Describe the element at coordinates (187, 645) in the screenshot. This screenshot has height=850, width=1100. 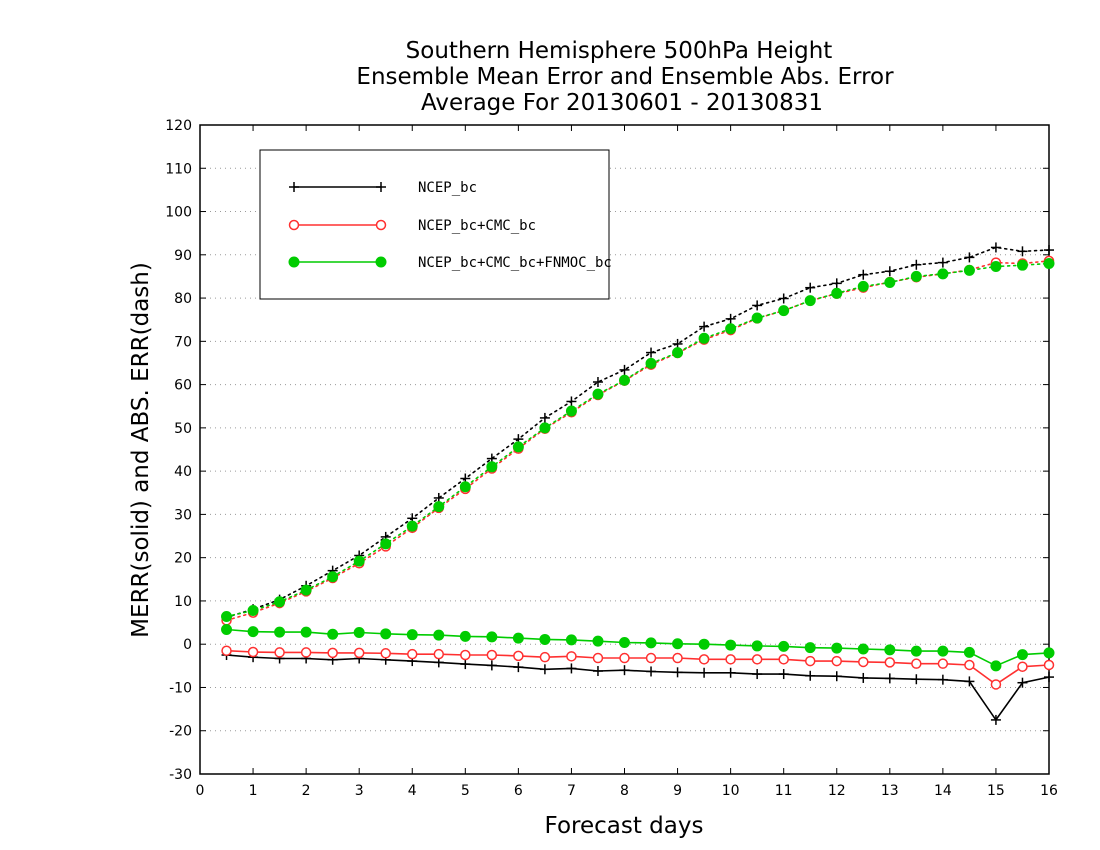
I see `y-tick-label: 0` at that location.